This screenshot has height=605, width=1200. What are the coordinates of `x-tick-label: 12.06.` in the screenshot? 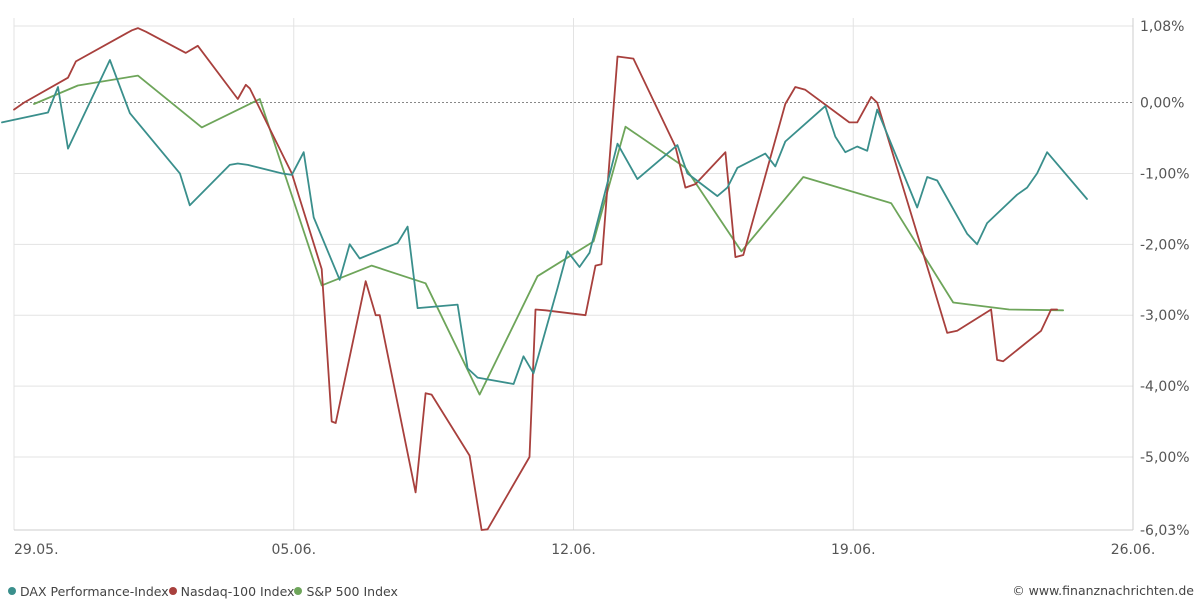 It's located at (573, 550).